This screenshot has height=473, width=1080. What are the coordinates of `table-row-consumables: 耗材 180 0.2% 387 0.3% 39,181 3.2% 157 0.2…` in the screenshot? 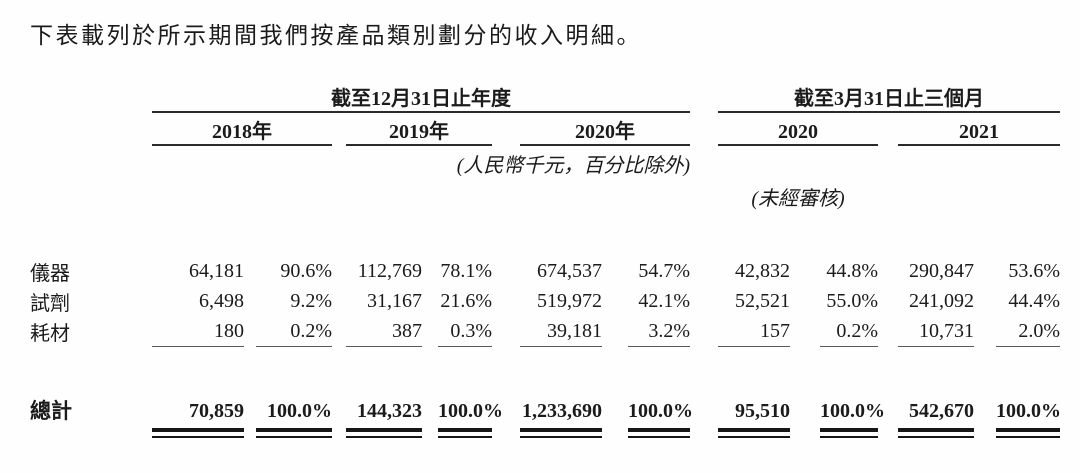 It's located at (545, 331).